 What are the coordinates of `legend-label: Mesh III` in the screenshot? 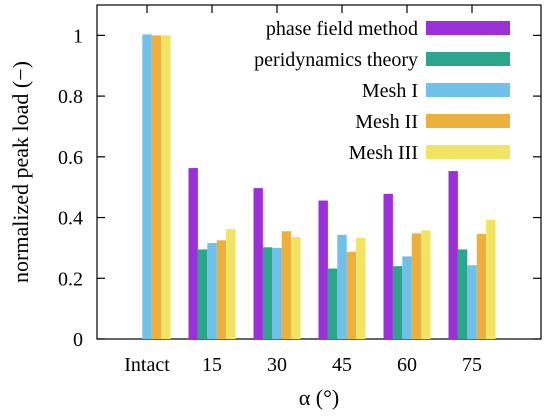 It's located at (383, 153).